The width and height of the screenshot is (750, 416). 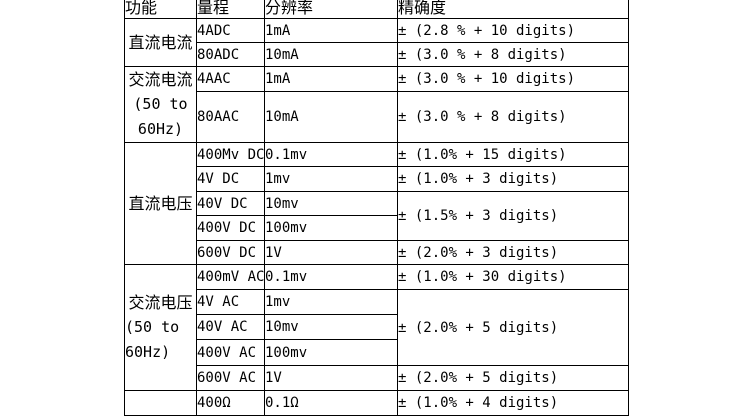 I want to click on function-cell-resistance, so click(x=160, y=403).